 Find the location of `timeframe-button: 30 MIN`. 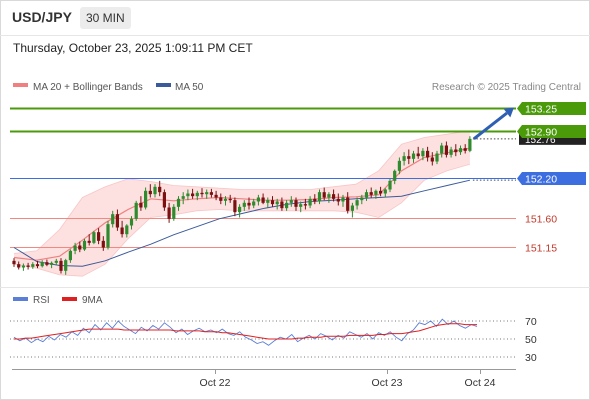

timeframe-button: 30 MIN is located at coordinates (105, 18).